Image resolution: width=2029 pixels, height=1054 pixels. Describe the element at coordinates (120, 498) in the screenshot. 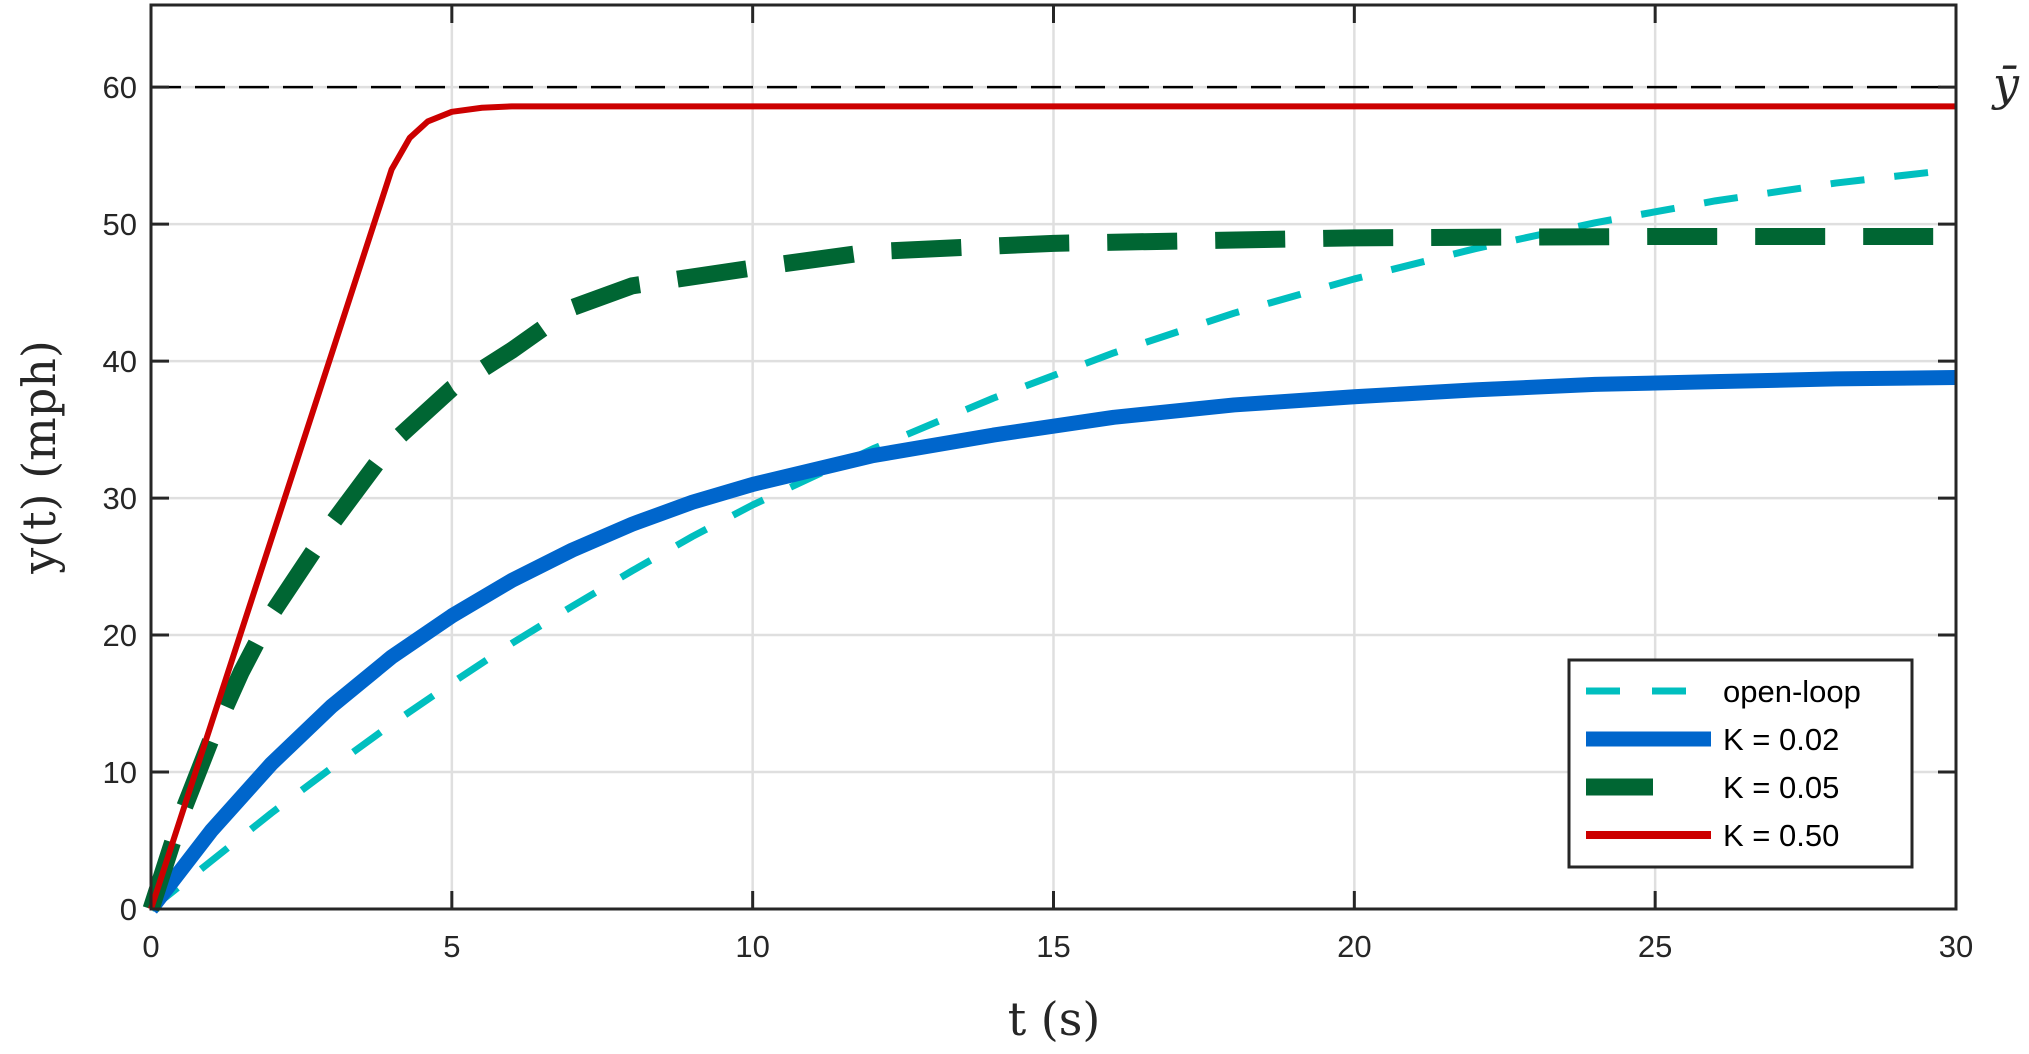

I see `y-tick-label: 30` at that location.